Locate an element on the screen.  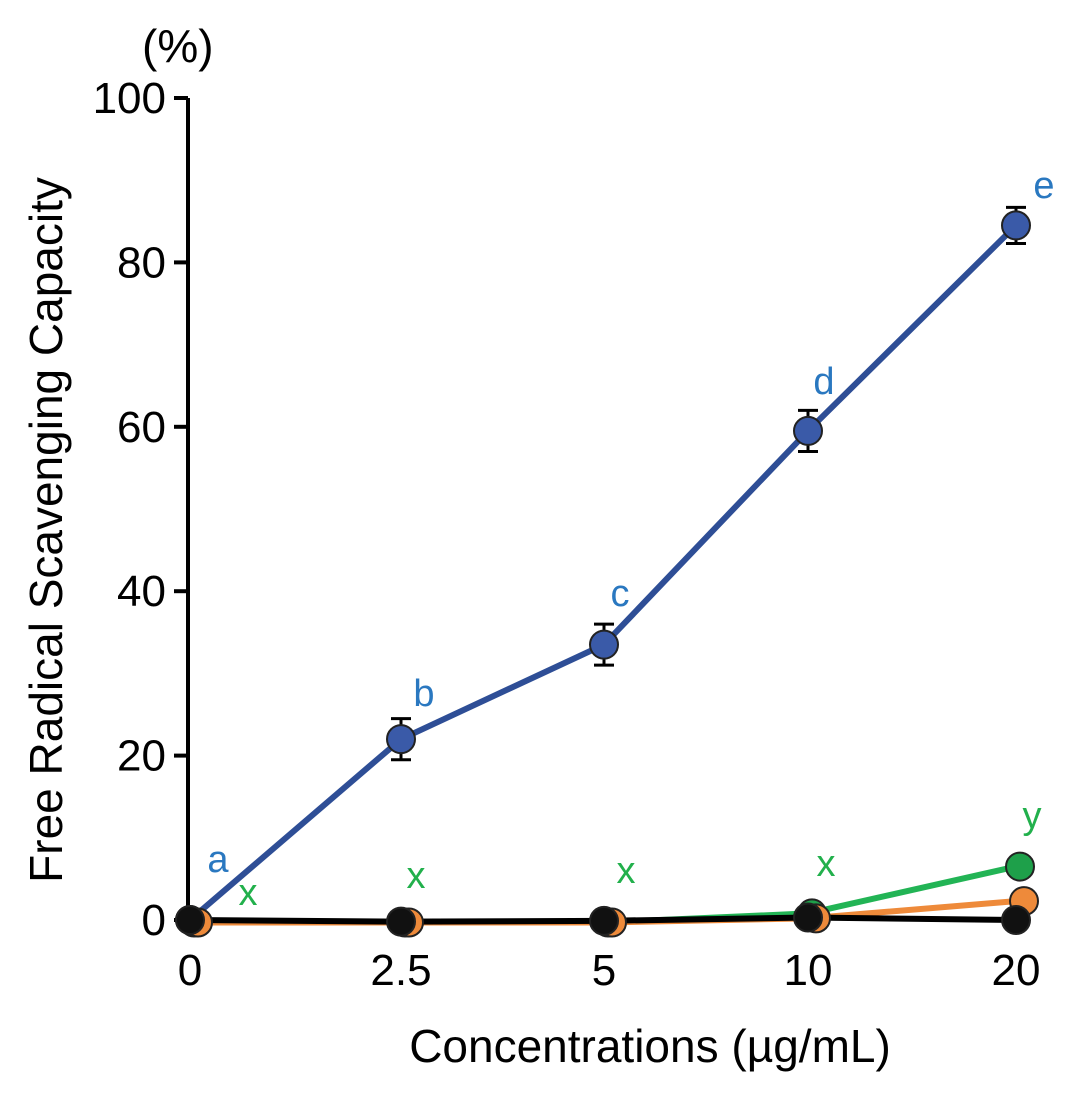
significance-letter: y is located at coordinates (1032, 816).